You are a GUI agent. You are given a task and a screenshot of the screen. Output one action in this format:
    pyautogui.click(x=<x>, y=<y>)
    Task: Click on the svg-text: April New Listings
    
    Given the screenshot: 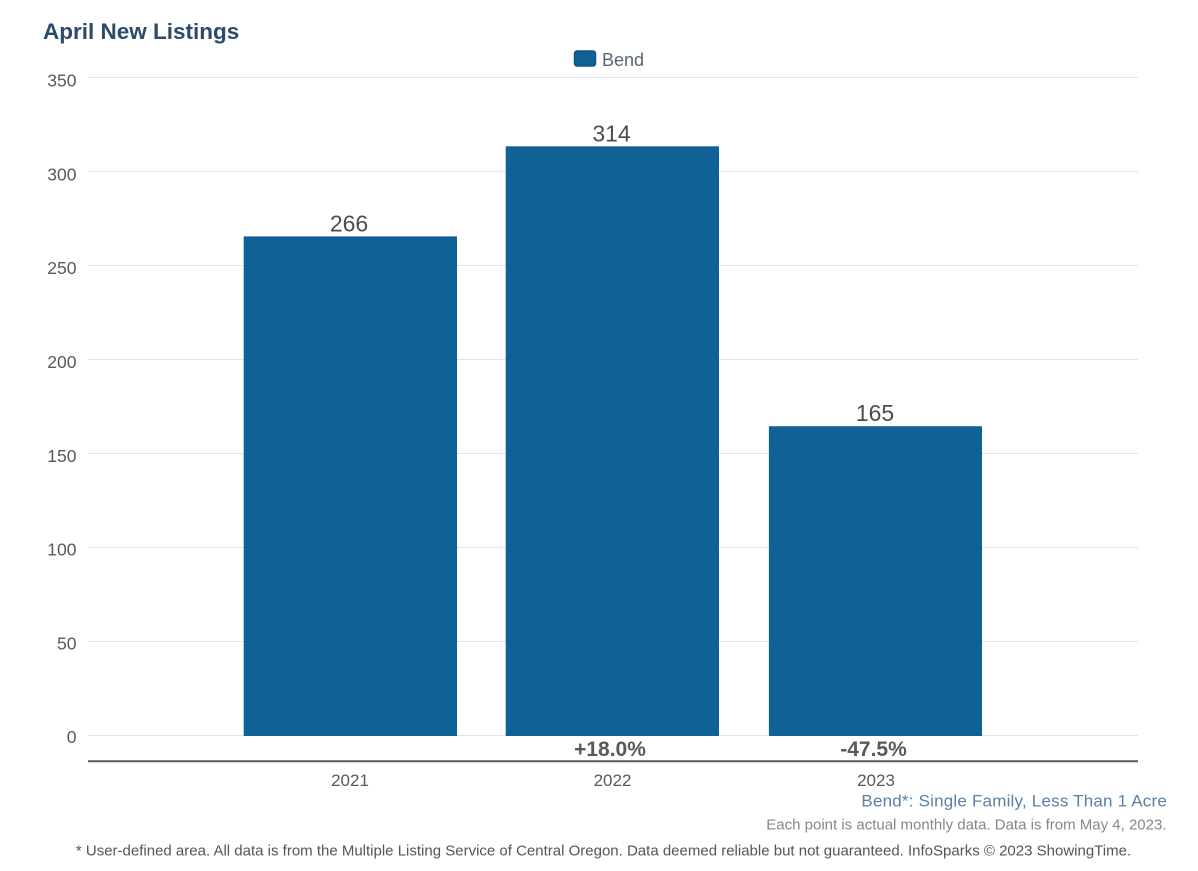 What is the action you would take?
    pyautogui.click(x=141, y=31)
    